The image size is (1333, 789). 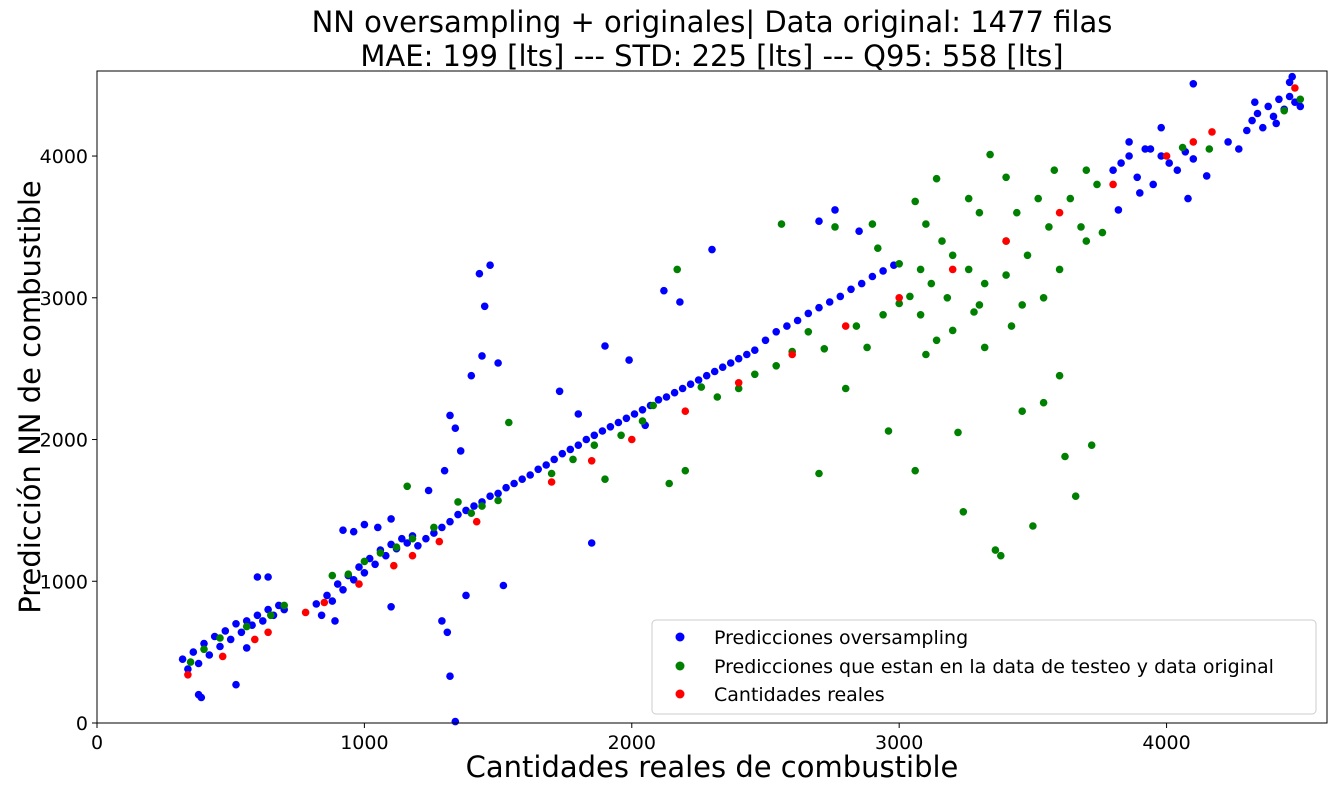 What do you see at coordinates (680, 637) in the screenshot?
I see `legend-marker-oversampling` at bounding box center [680, 637].